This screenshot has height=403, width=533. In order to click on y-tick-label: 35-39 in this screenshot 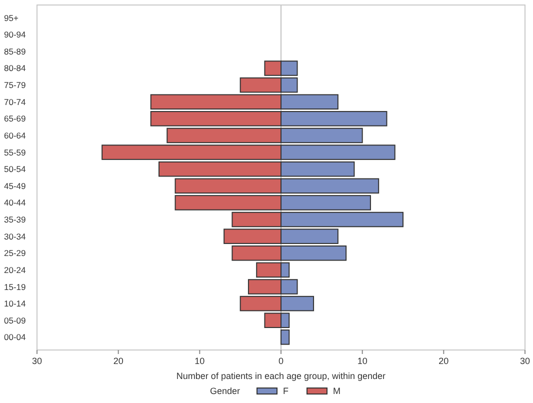, I will do `click(15, 219)`.